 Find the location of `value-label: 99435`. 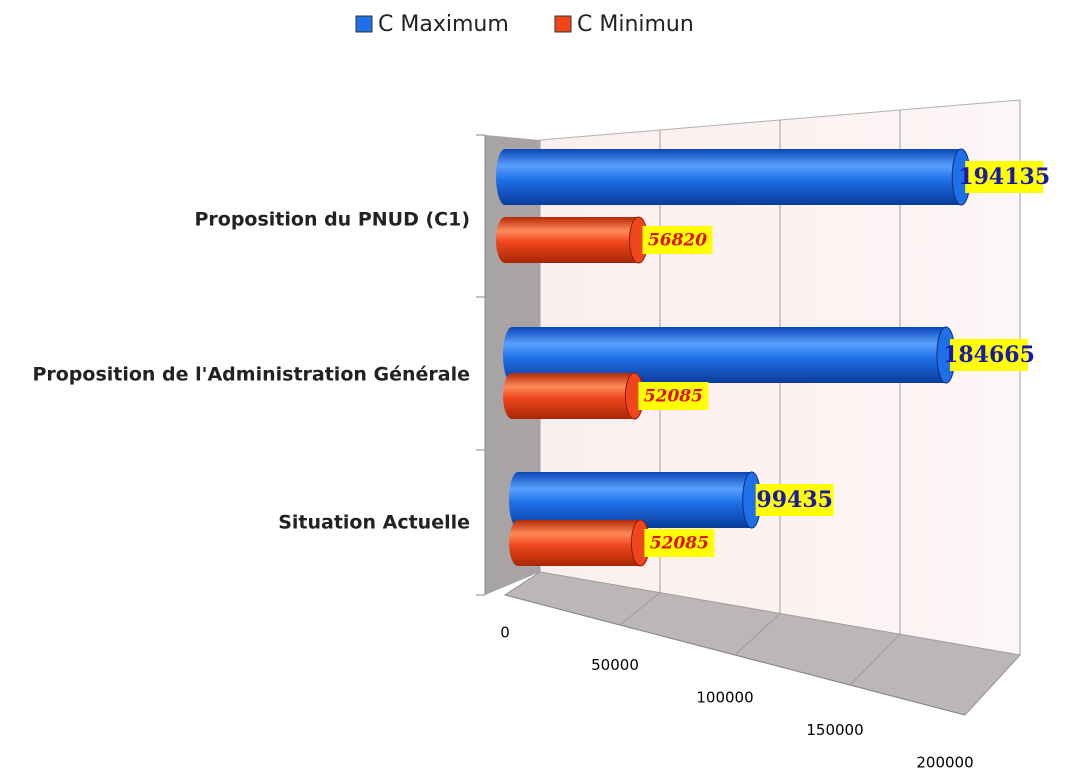

value-label: 99435 is located at coordinates (794, 500).